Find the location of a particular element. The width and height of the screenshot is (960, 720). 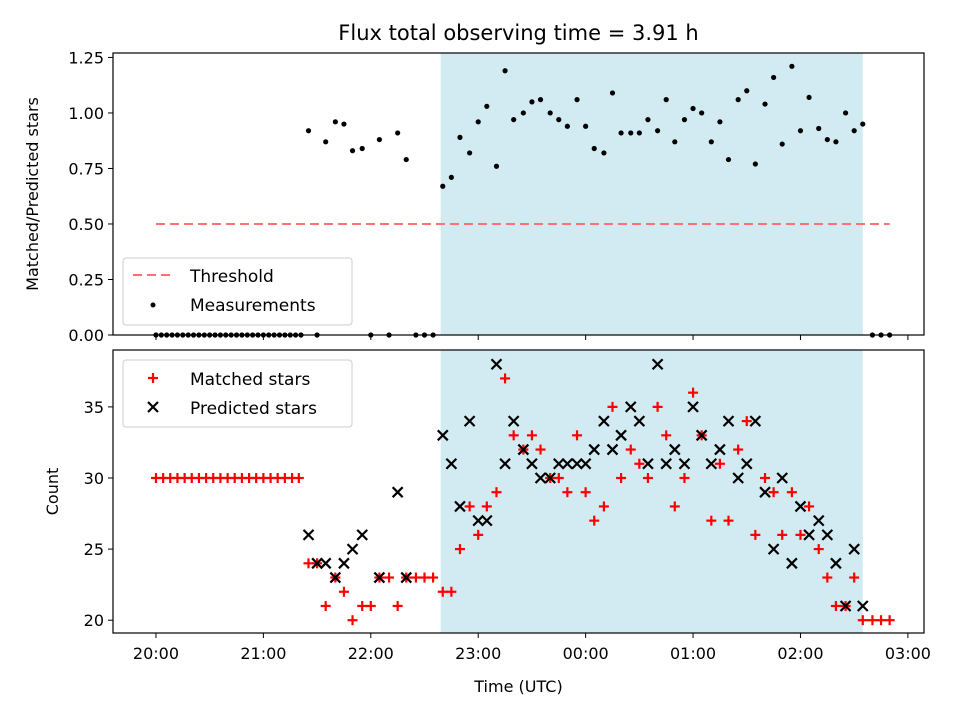

legend-predicted-label: Predicted stars is located at coordinates (253, 409).